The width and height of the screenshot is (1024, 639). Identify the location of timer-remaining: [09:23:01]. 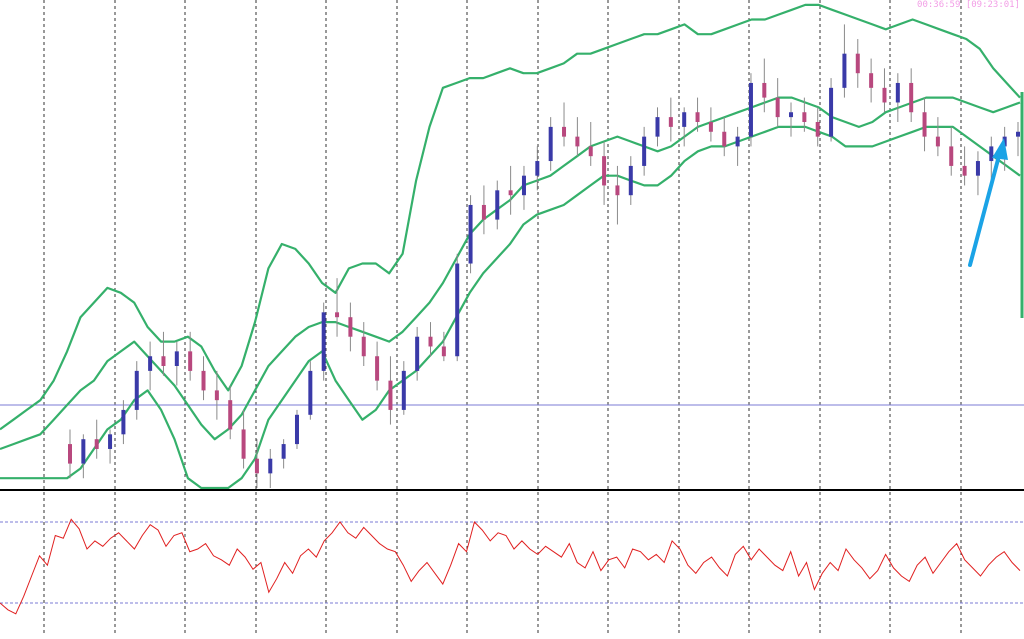
(992, 5).